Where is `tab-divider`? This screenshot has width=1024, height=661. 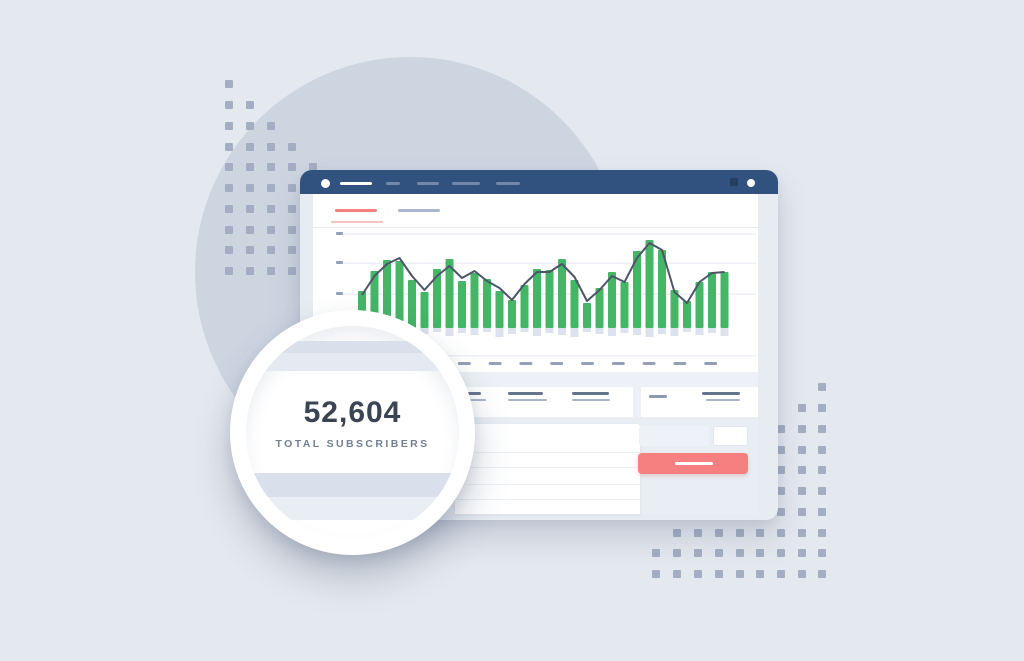
tab-divider is located at coordinates (535, 227).